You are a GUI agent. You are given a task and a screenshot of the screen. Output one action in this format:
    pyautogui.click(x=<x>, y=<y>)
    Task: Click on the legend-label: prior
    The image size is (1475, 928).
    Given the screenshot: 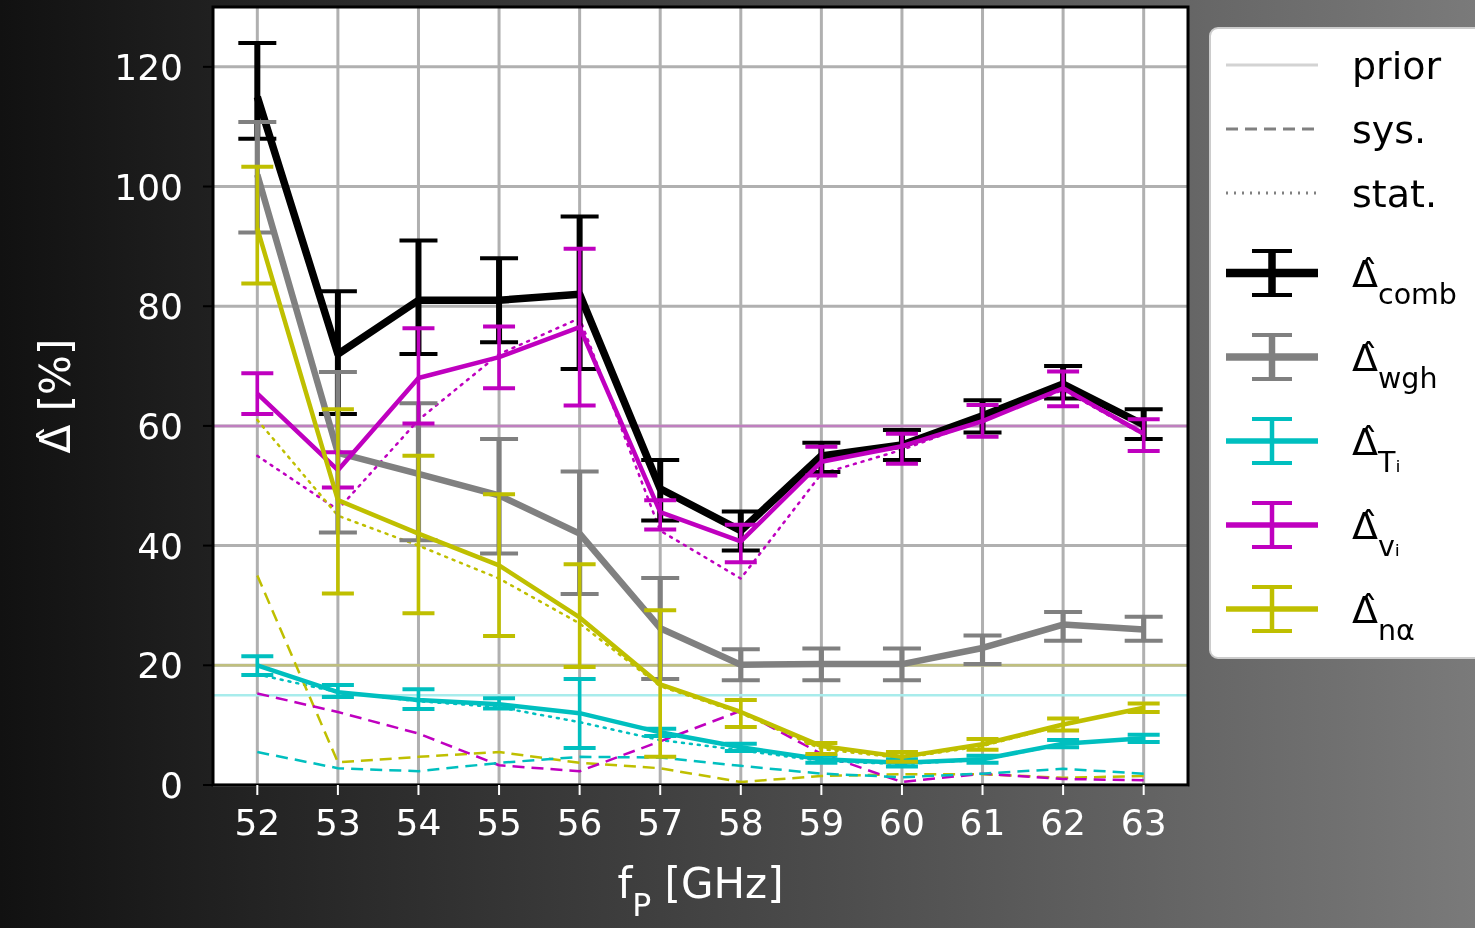 What is the action you would take?
    pyautogui.click(x=1397, y=66)
    